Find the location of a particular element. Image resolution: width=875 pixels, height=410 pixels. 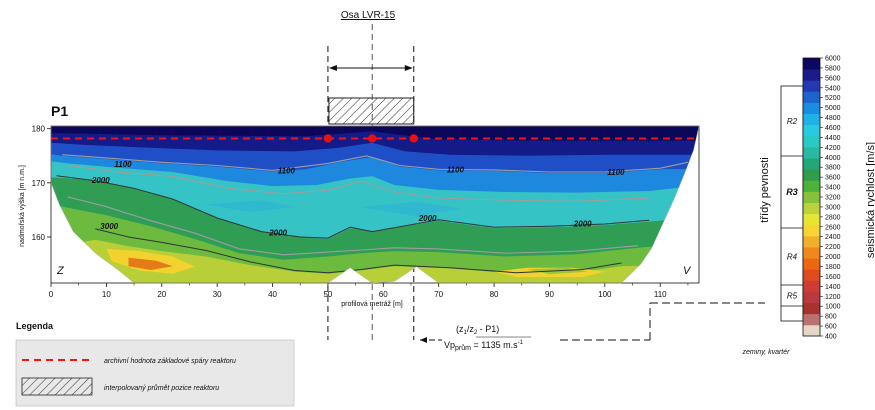

colorbar-tick-label: 3800 is located at coordinates (833, 168).